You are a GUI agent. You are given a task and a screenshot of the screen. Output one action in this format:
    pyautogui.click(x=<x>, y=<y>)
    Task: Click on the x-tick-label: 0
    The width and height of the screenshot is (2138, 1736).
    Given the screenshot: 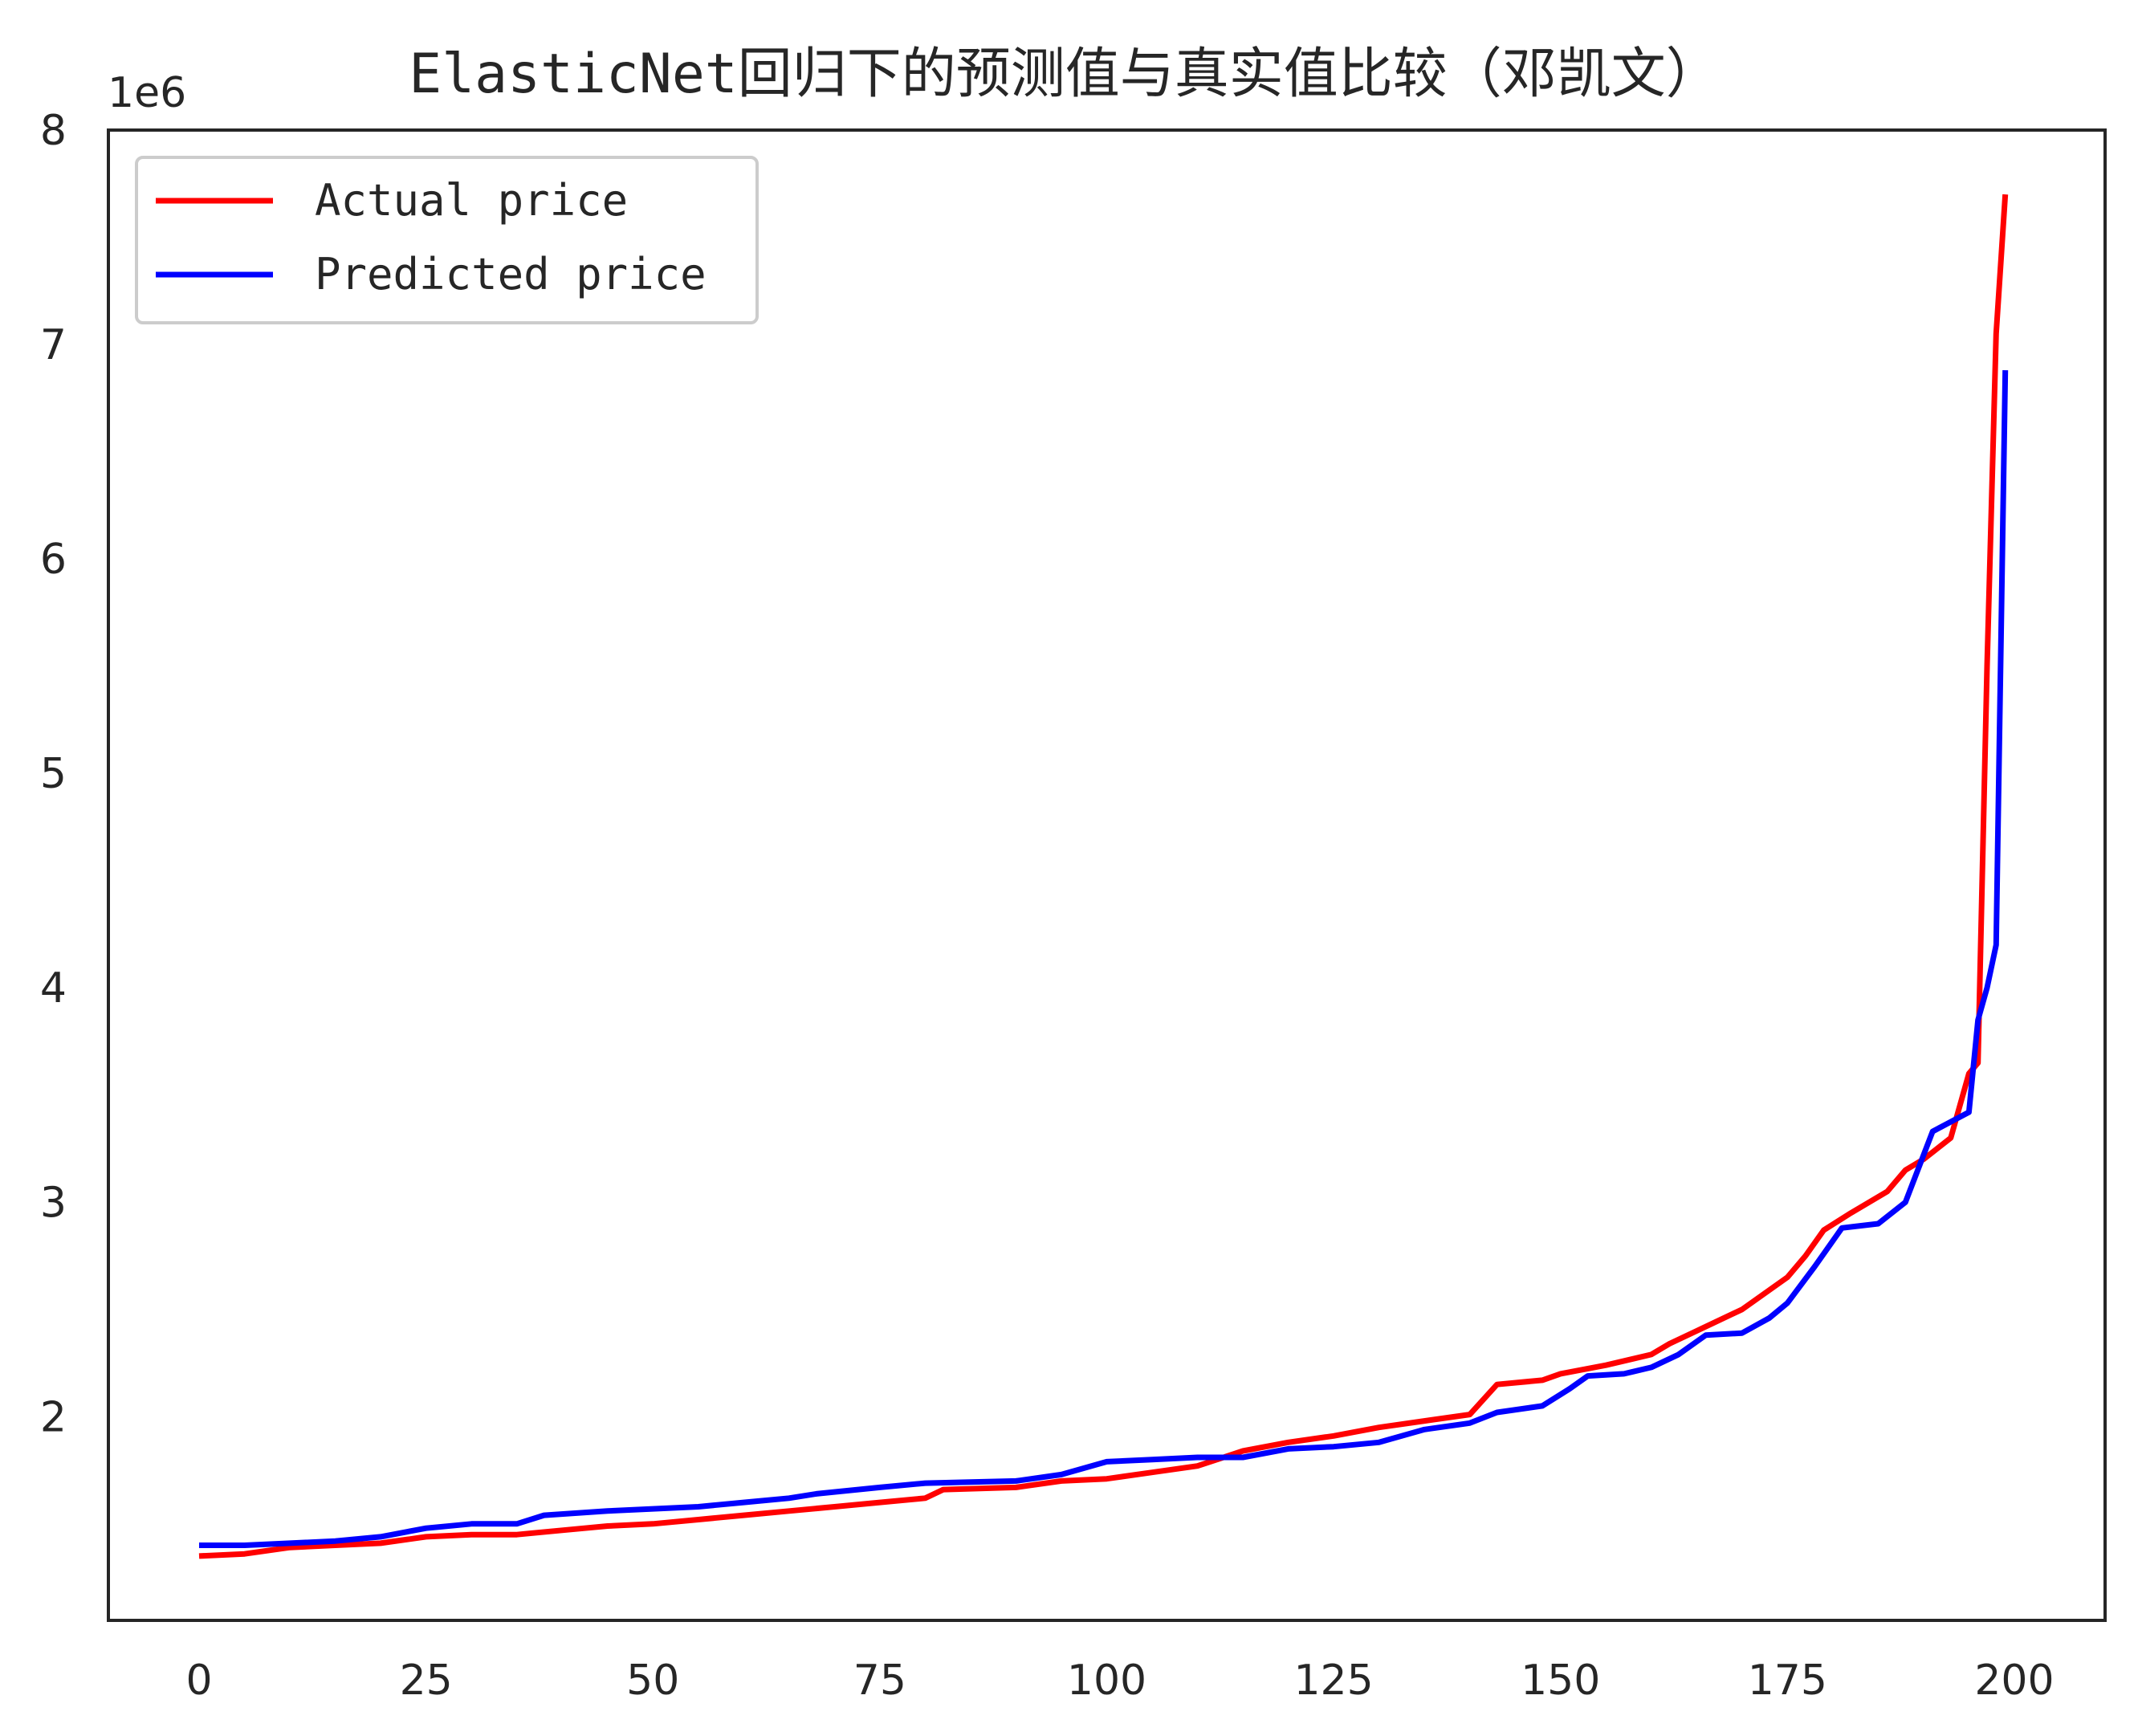 What is the action you would take?
    pyautogui.click(x=199, y=1681)
    